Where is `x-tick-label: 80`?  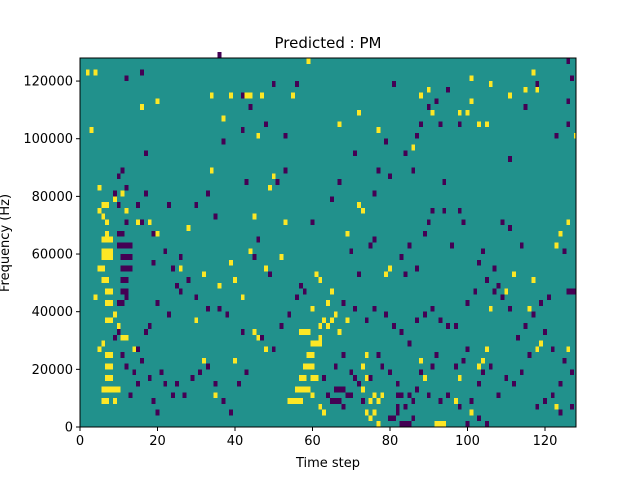 x-tick-label: 80 is located at coordinates (390, 441).